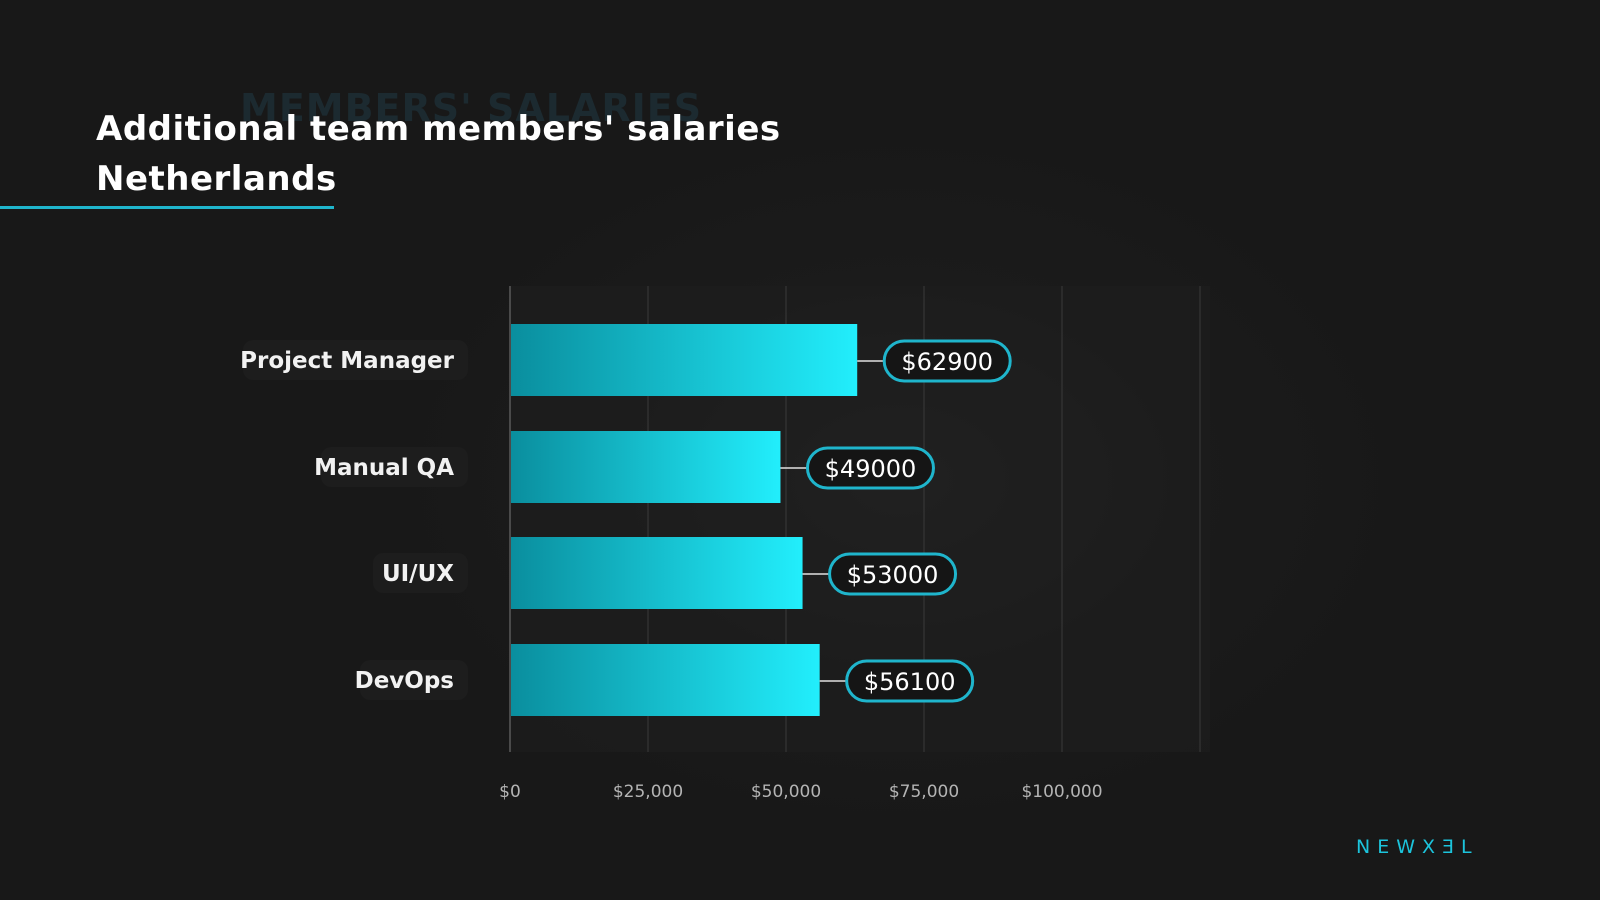 This screenshot has width=1600, height=900. I want to click on category-label: Manual QA, so click(384, 468).